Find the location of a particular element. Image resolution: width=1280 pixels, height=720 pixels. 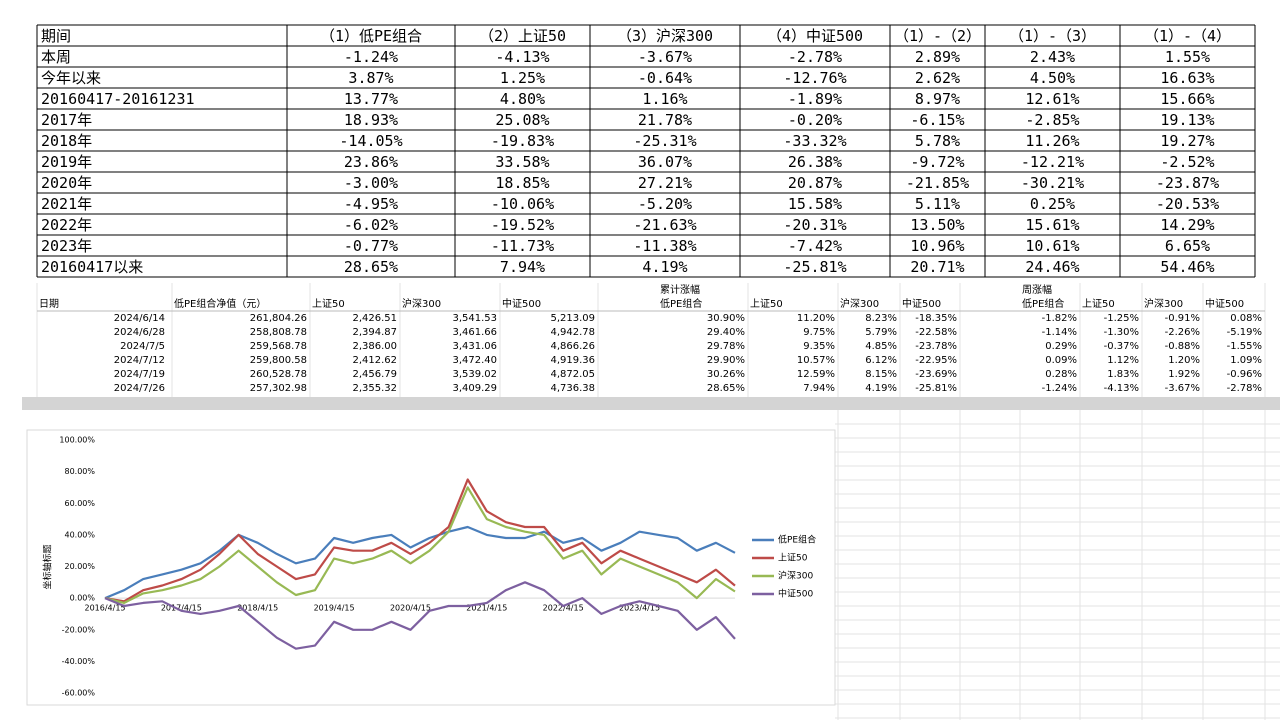

cell-text: -4.13% is located at coordinates (1121, 388).